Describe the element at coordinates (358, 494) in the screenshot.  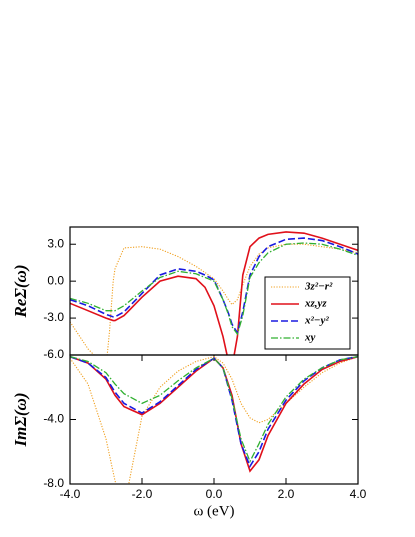
I see `x-tick-label: 4.0` at that location.